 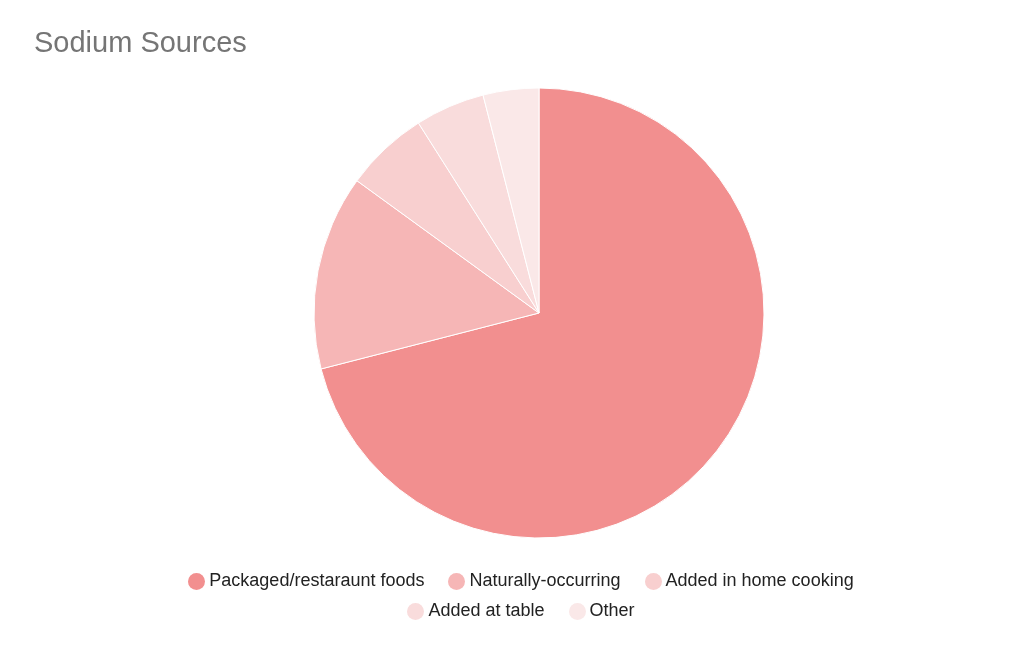 What do you see at coordinates (317, 580) in the screenshot?
I see `legend-label: Packaged/restaraunt foods` at bounding box center [317, 580].